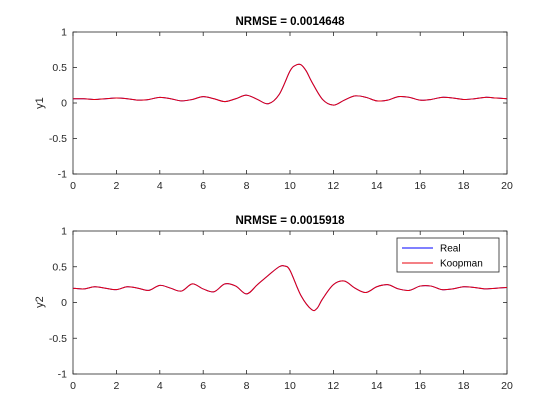 The image size is (560, 420). I want to click on series-line-koopman-y1, so click(290, 84).